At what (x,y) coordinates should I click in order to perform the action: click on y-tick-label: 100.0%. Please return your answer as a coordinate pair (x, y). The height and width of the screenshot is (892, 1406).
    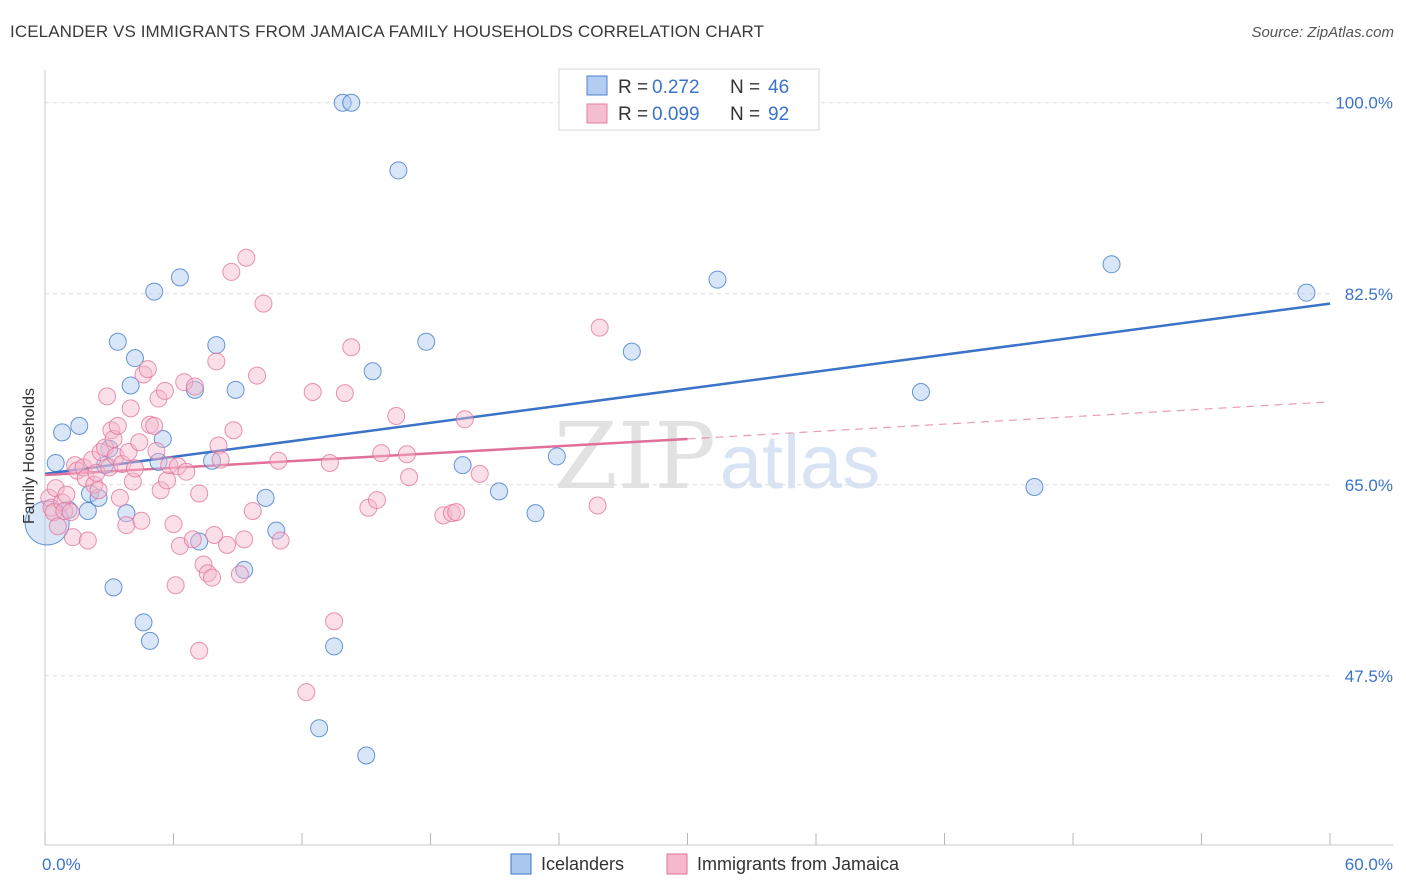
    Looking at the image, I should click on (1364, 103).